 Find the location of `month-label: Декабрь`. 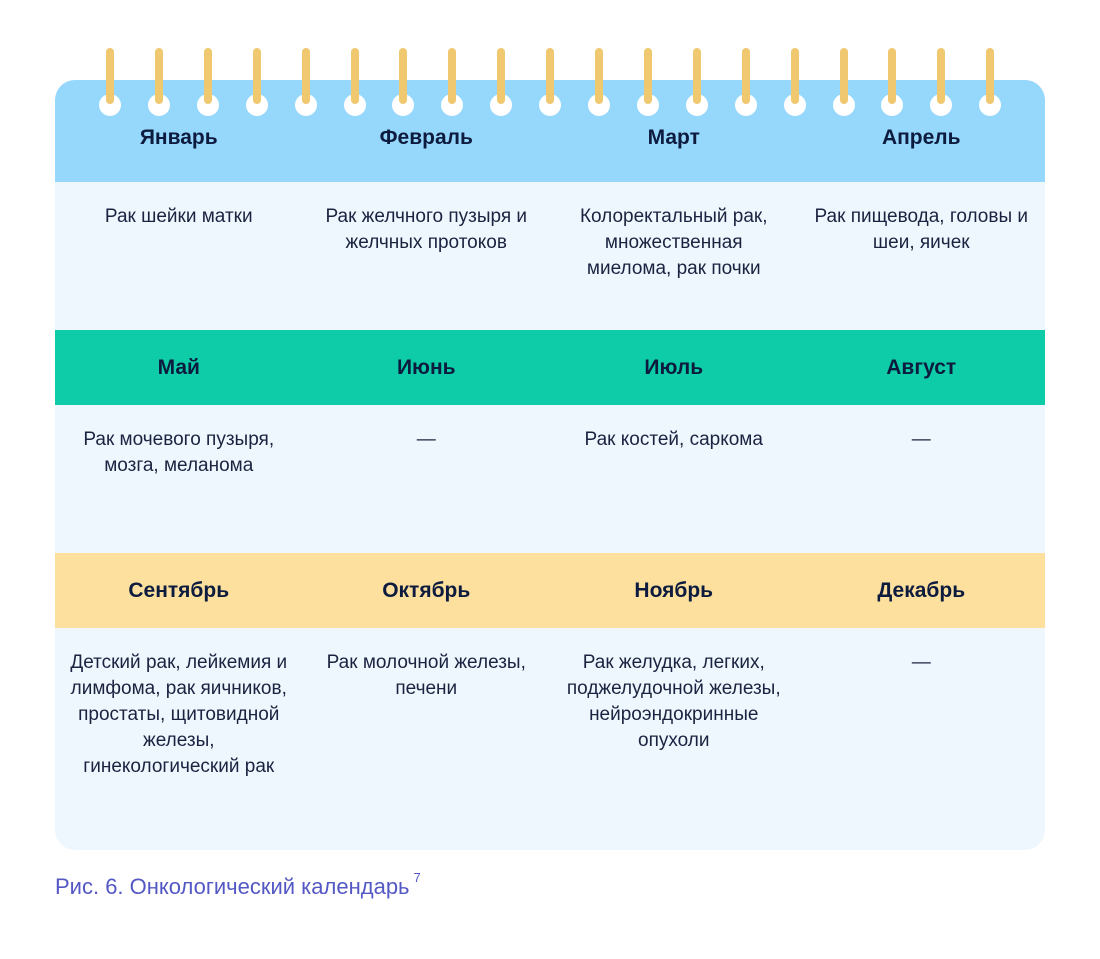

month-label: Декабрь is located at coordinates (921, 590).